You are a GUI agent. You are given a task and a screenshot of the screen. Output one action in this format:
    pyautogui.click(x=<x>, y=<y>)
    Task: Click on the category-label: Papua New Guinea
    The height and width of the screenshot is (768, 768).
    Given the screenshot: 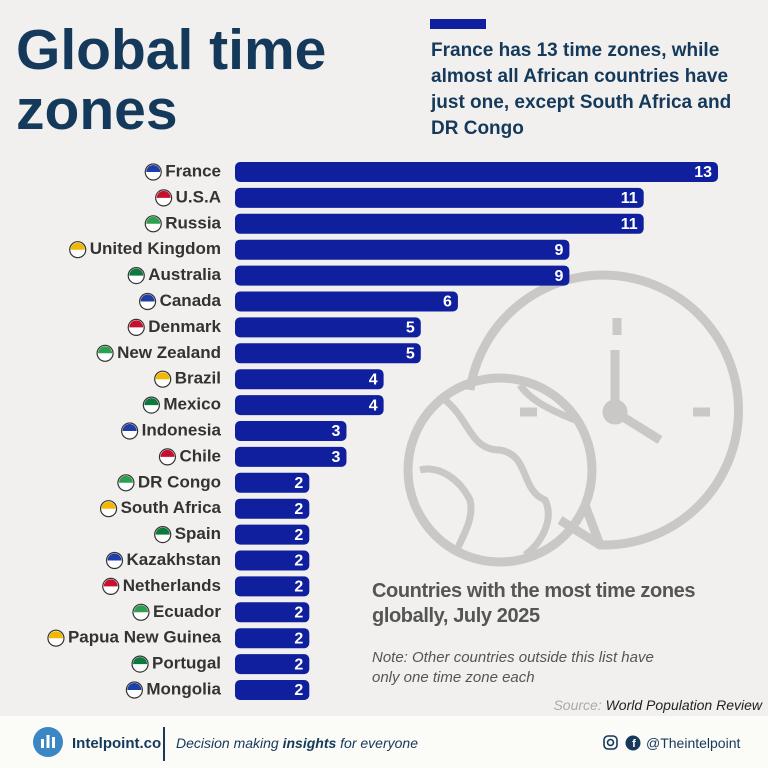 What is the action you would take?
    pyautogui.click(x=145, y=637)
    